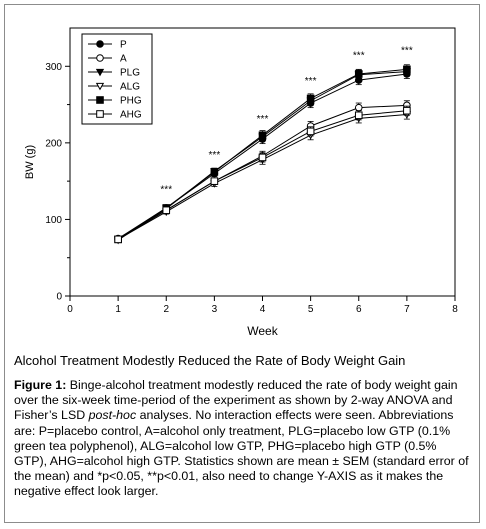 The height and width of the screenshot is (529, 486). What do you see at coordinates (123, 45) in the screenshot?
I see `legend-label-p: P` at bounding box center [123, 45].